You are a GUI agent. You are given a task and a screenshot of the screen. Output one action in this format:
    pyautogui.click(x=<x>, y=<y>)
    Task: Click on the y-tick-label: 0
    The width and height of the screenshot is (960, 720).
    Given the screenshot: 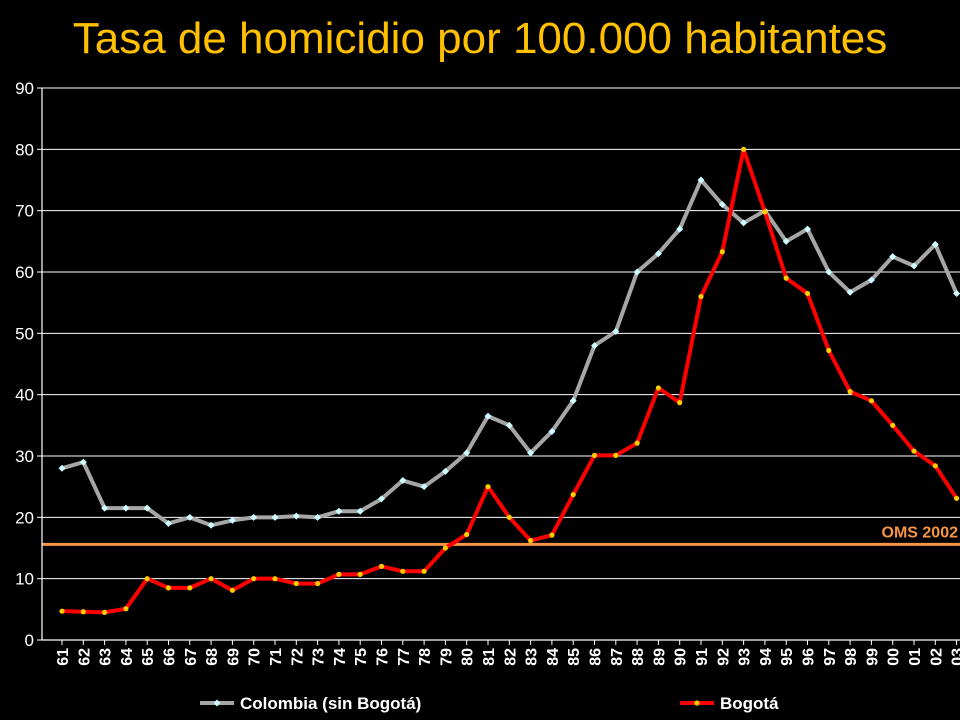 What is the action you would take?
    pyautogui.click(x=29, y=640)
    